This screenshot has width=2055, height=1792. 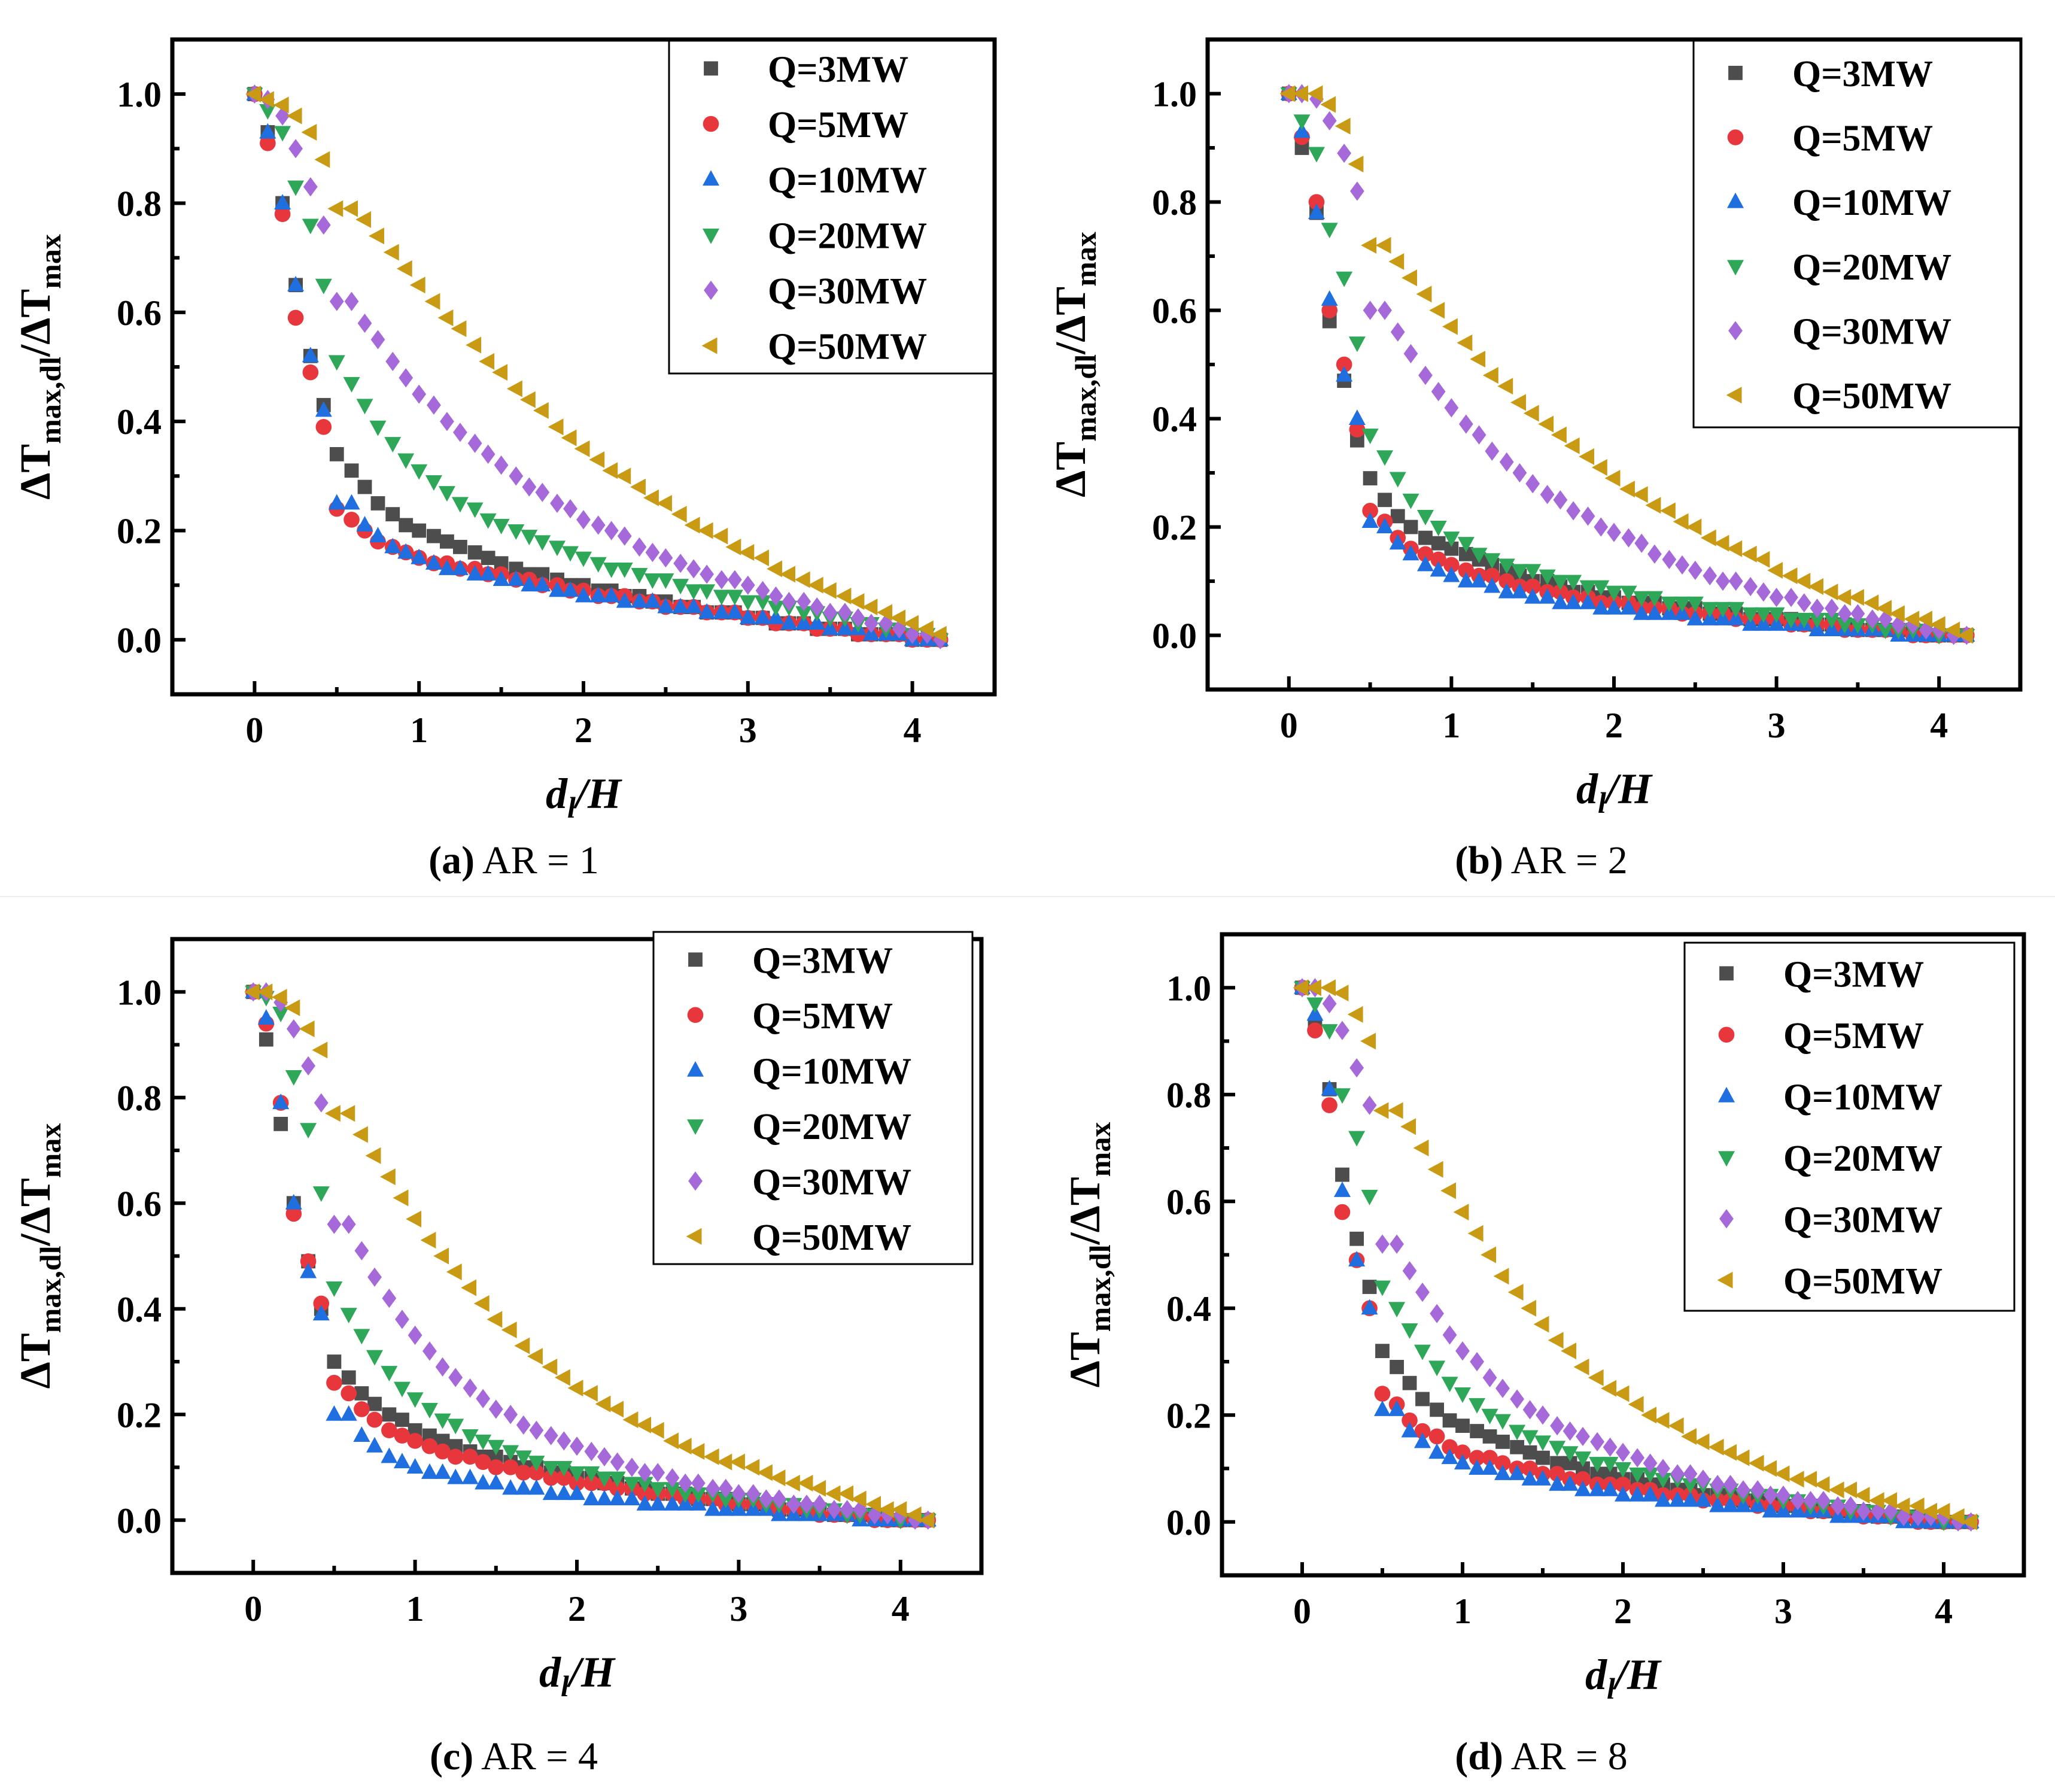 I want to click on y-tick-label: 0.2, so click(x=1175, y=528).